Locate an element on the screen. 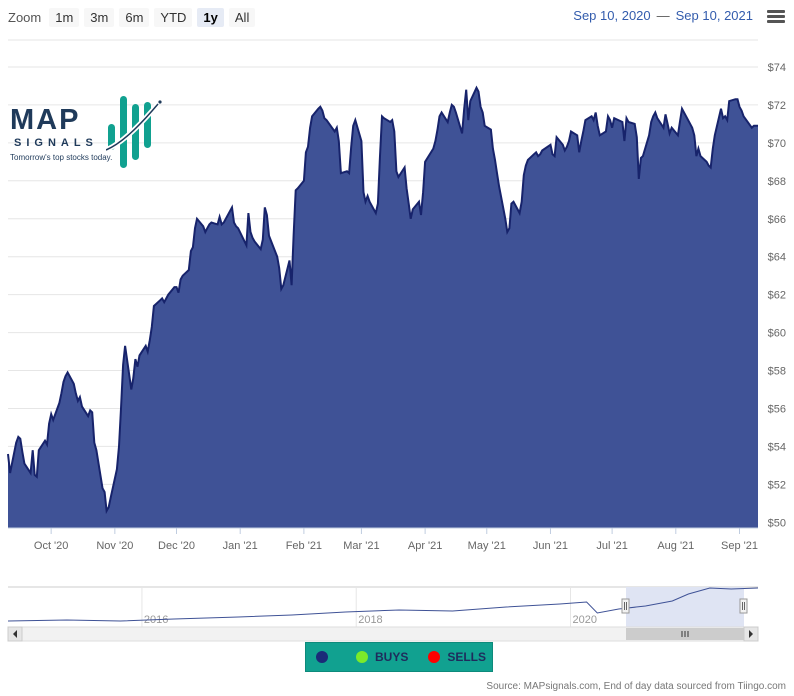 This screenshot has width=794, height=696. navigator-year-label: 2018 is located at coordinates (370, 620).